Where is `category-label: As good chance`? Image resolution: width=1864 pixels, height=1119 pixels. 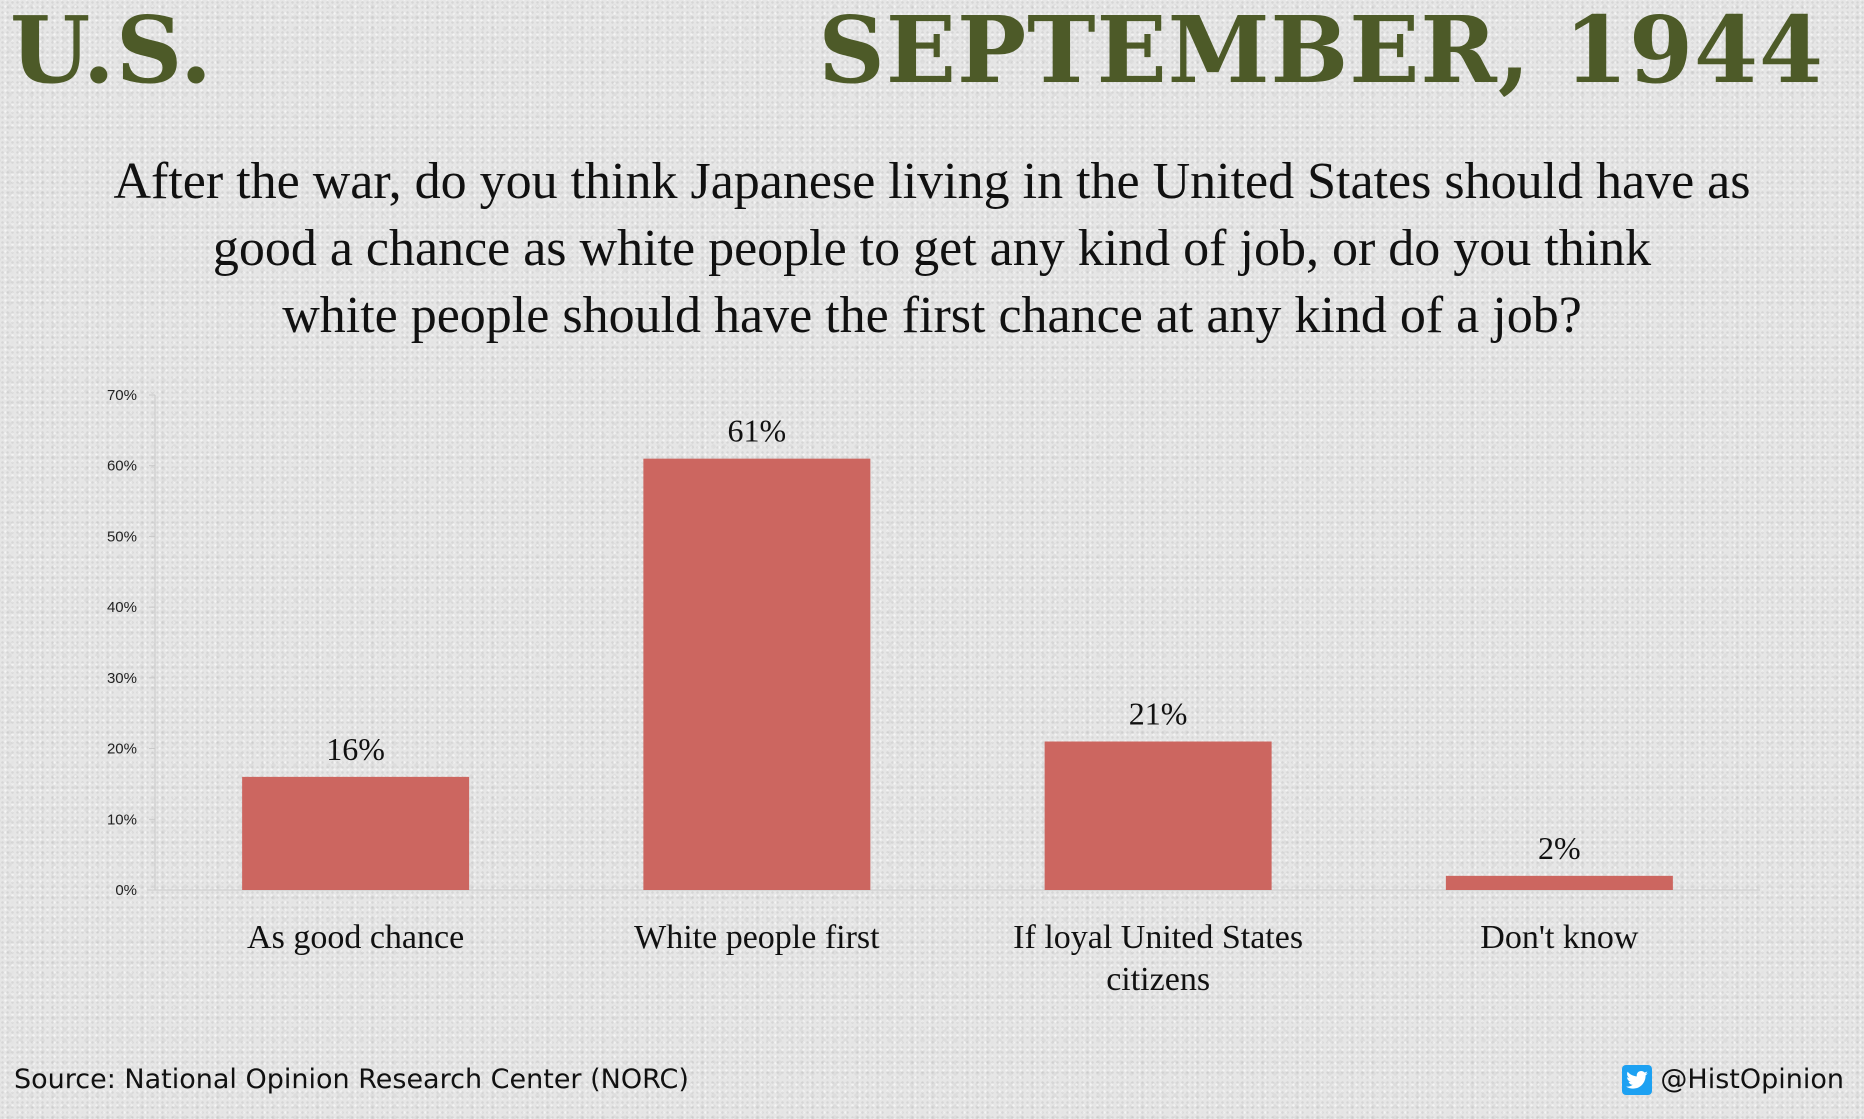 category-label: As good chance is located at coordinates (355, 937).